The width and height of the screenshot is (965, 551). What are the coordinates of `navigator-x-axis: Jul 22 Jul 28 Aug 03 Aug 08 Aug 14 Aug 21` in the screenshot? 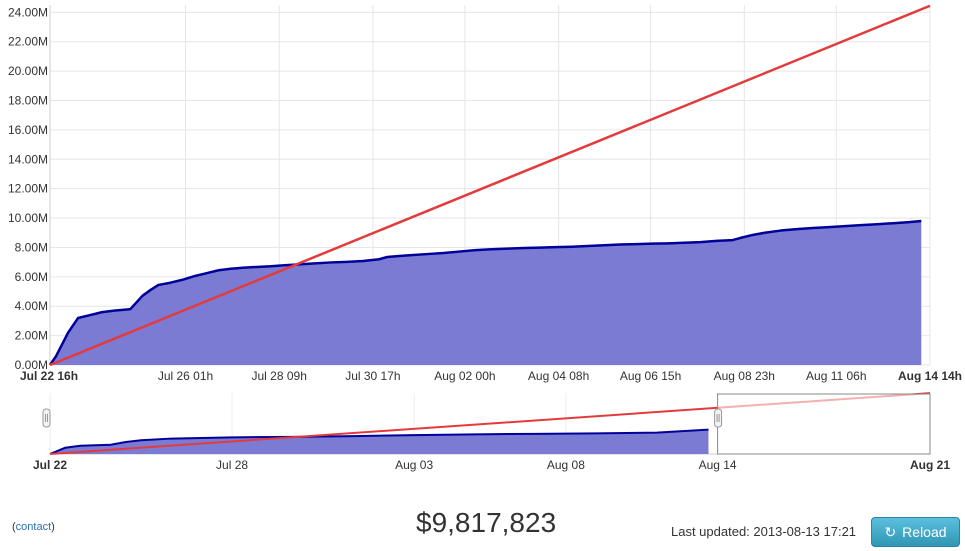 It's located at (491, 465).